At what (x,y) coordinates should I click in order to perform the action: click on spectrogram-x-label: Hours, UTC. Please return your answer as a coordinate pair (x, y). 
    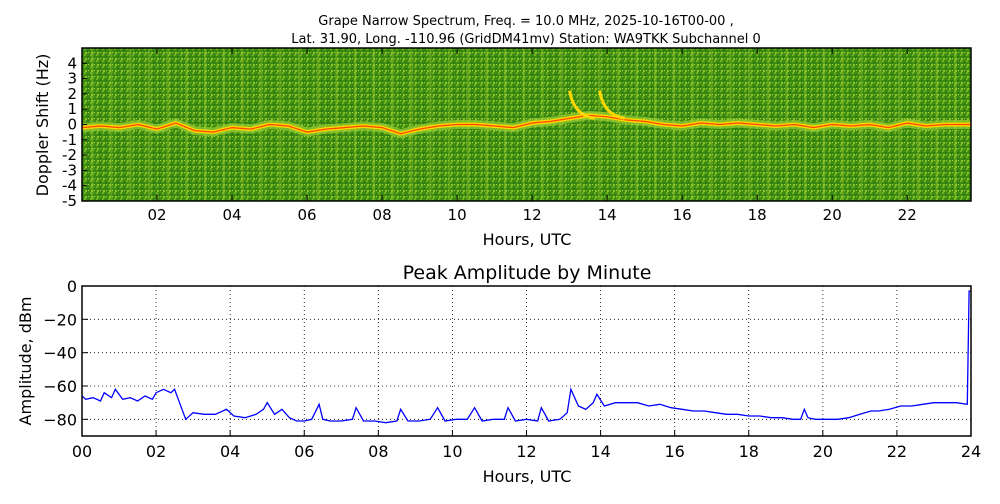
    Looking at the image, I should click on (527, 239).